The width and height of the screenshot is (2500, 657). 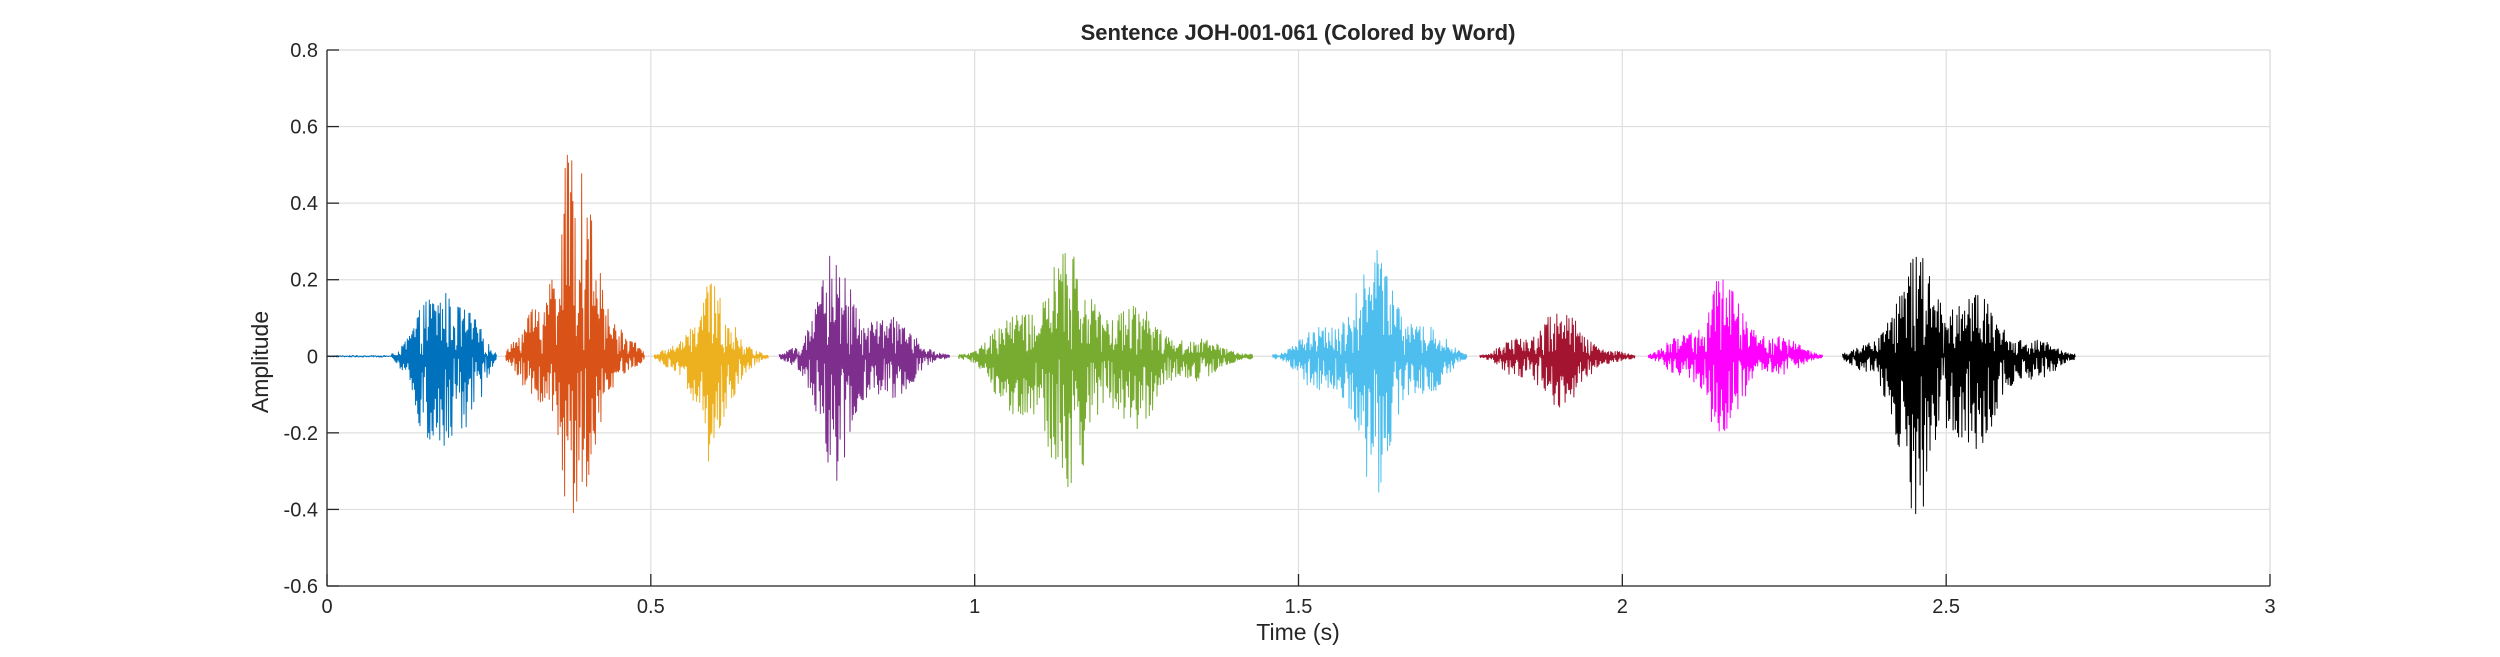 What do you see at coordinates (304, 204) in the screenshot?
I see `y-tick-label: 0.4` at bounding box center [304, 204].